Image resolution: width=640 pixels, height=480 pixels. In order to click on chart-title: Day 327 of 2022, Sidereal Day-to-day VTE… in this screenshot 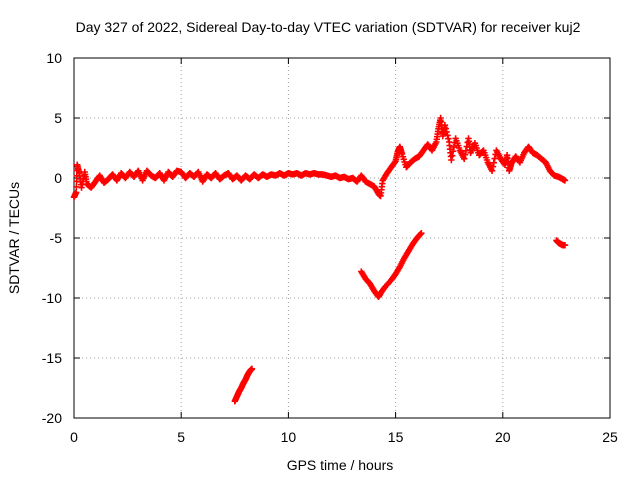, I will do `click(328, 27)`.